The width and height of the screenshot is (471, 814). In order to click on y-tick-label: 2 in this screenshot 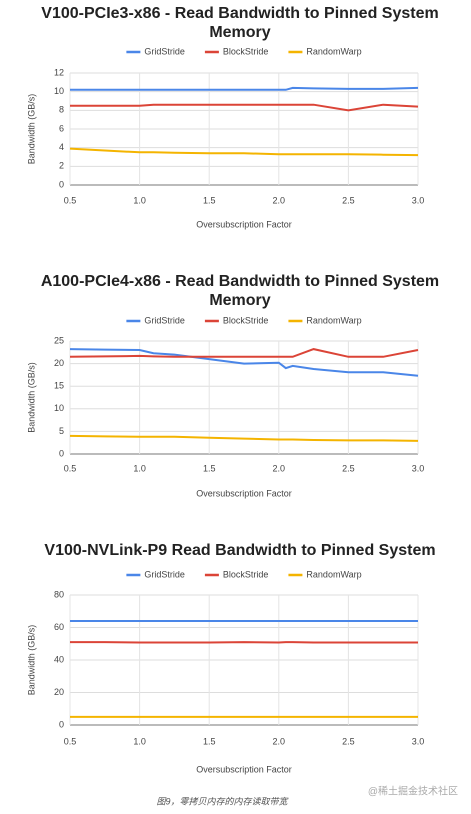, I will do `click(61, 166)`.